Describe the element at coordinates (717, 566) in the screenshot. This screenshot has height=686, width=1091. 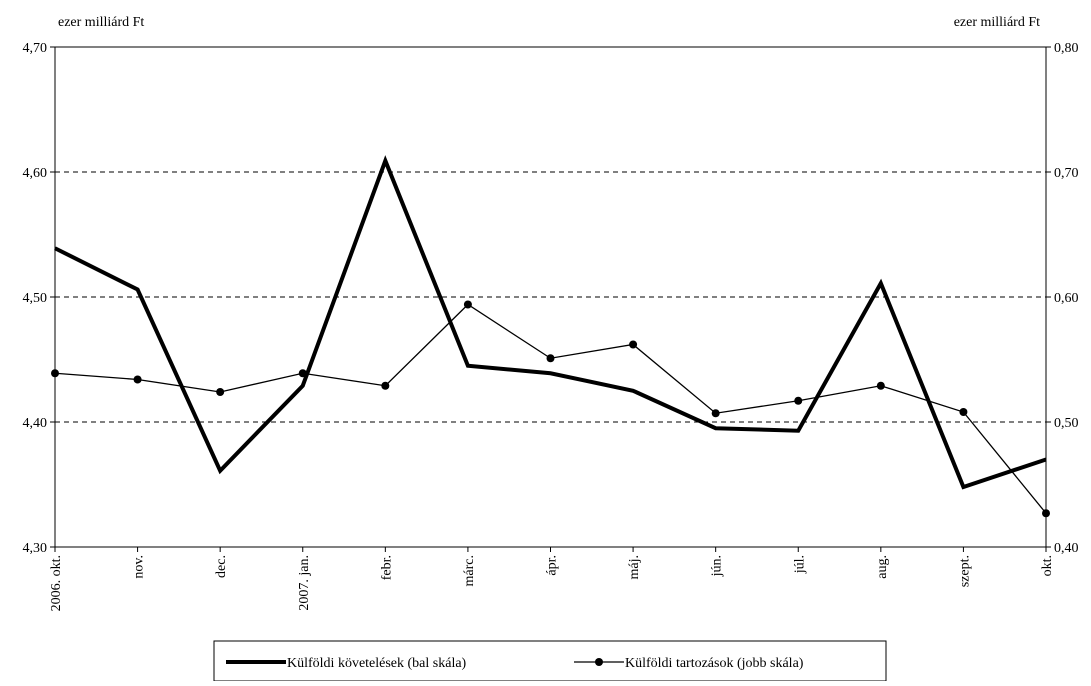
I see `x-category-label: jún.` at that location.